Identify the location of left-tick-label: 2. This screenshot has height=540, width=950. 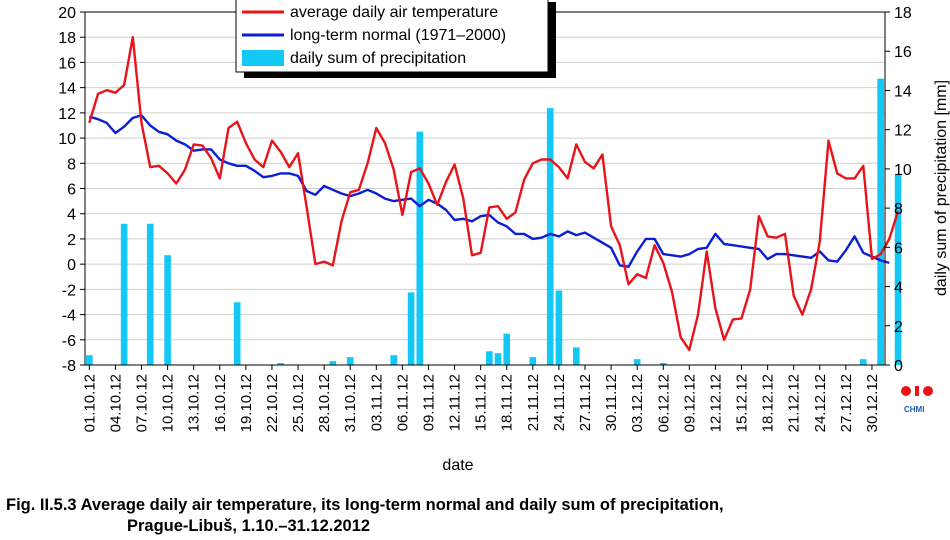
(71, 240).